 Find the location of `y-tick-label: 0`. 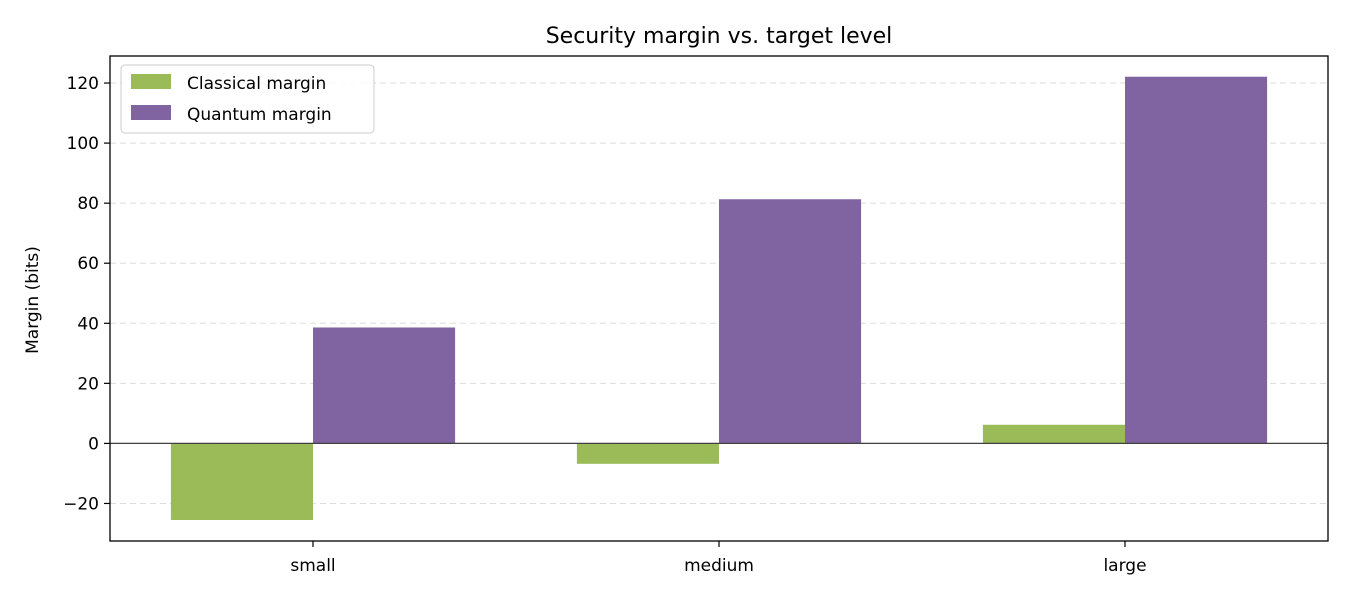

y-tick-label: 0 is located at coordinates (93, 444).